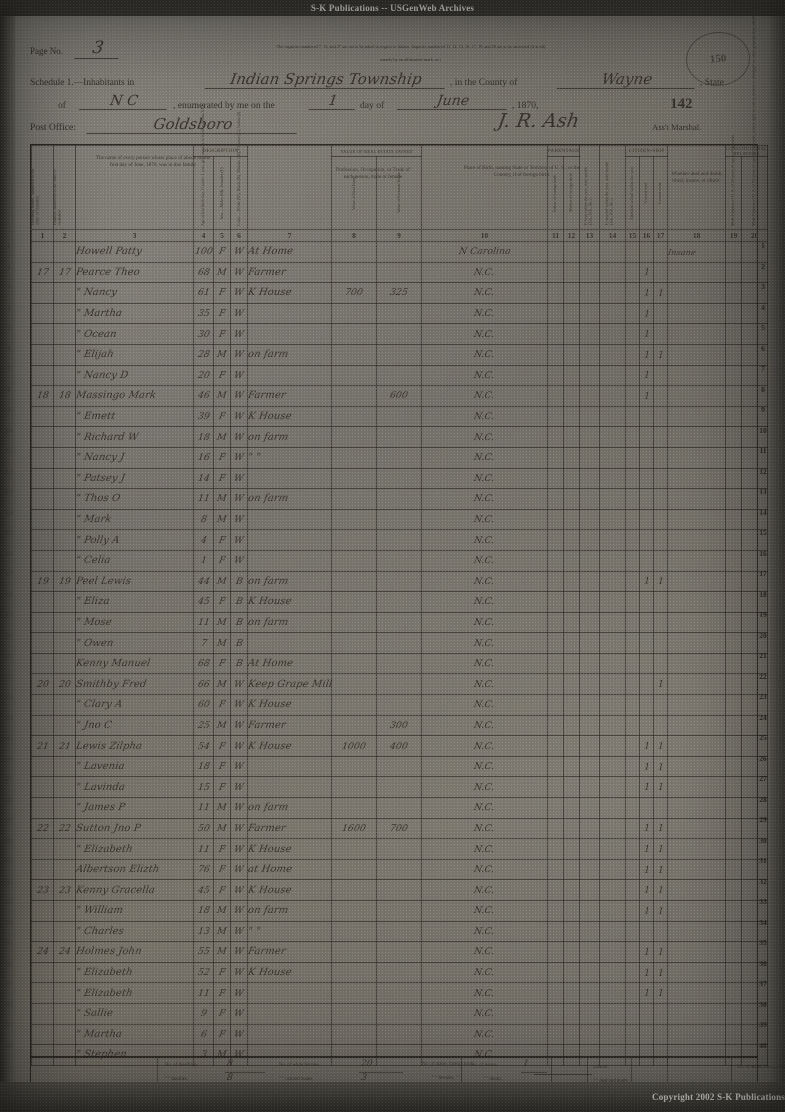  What do you see at coordinates (203, 272) in the screenshot?
I see `cell-age: 68` at bounding box center [203, 272].